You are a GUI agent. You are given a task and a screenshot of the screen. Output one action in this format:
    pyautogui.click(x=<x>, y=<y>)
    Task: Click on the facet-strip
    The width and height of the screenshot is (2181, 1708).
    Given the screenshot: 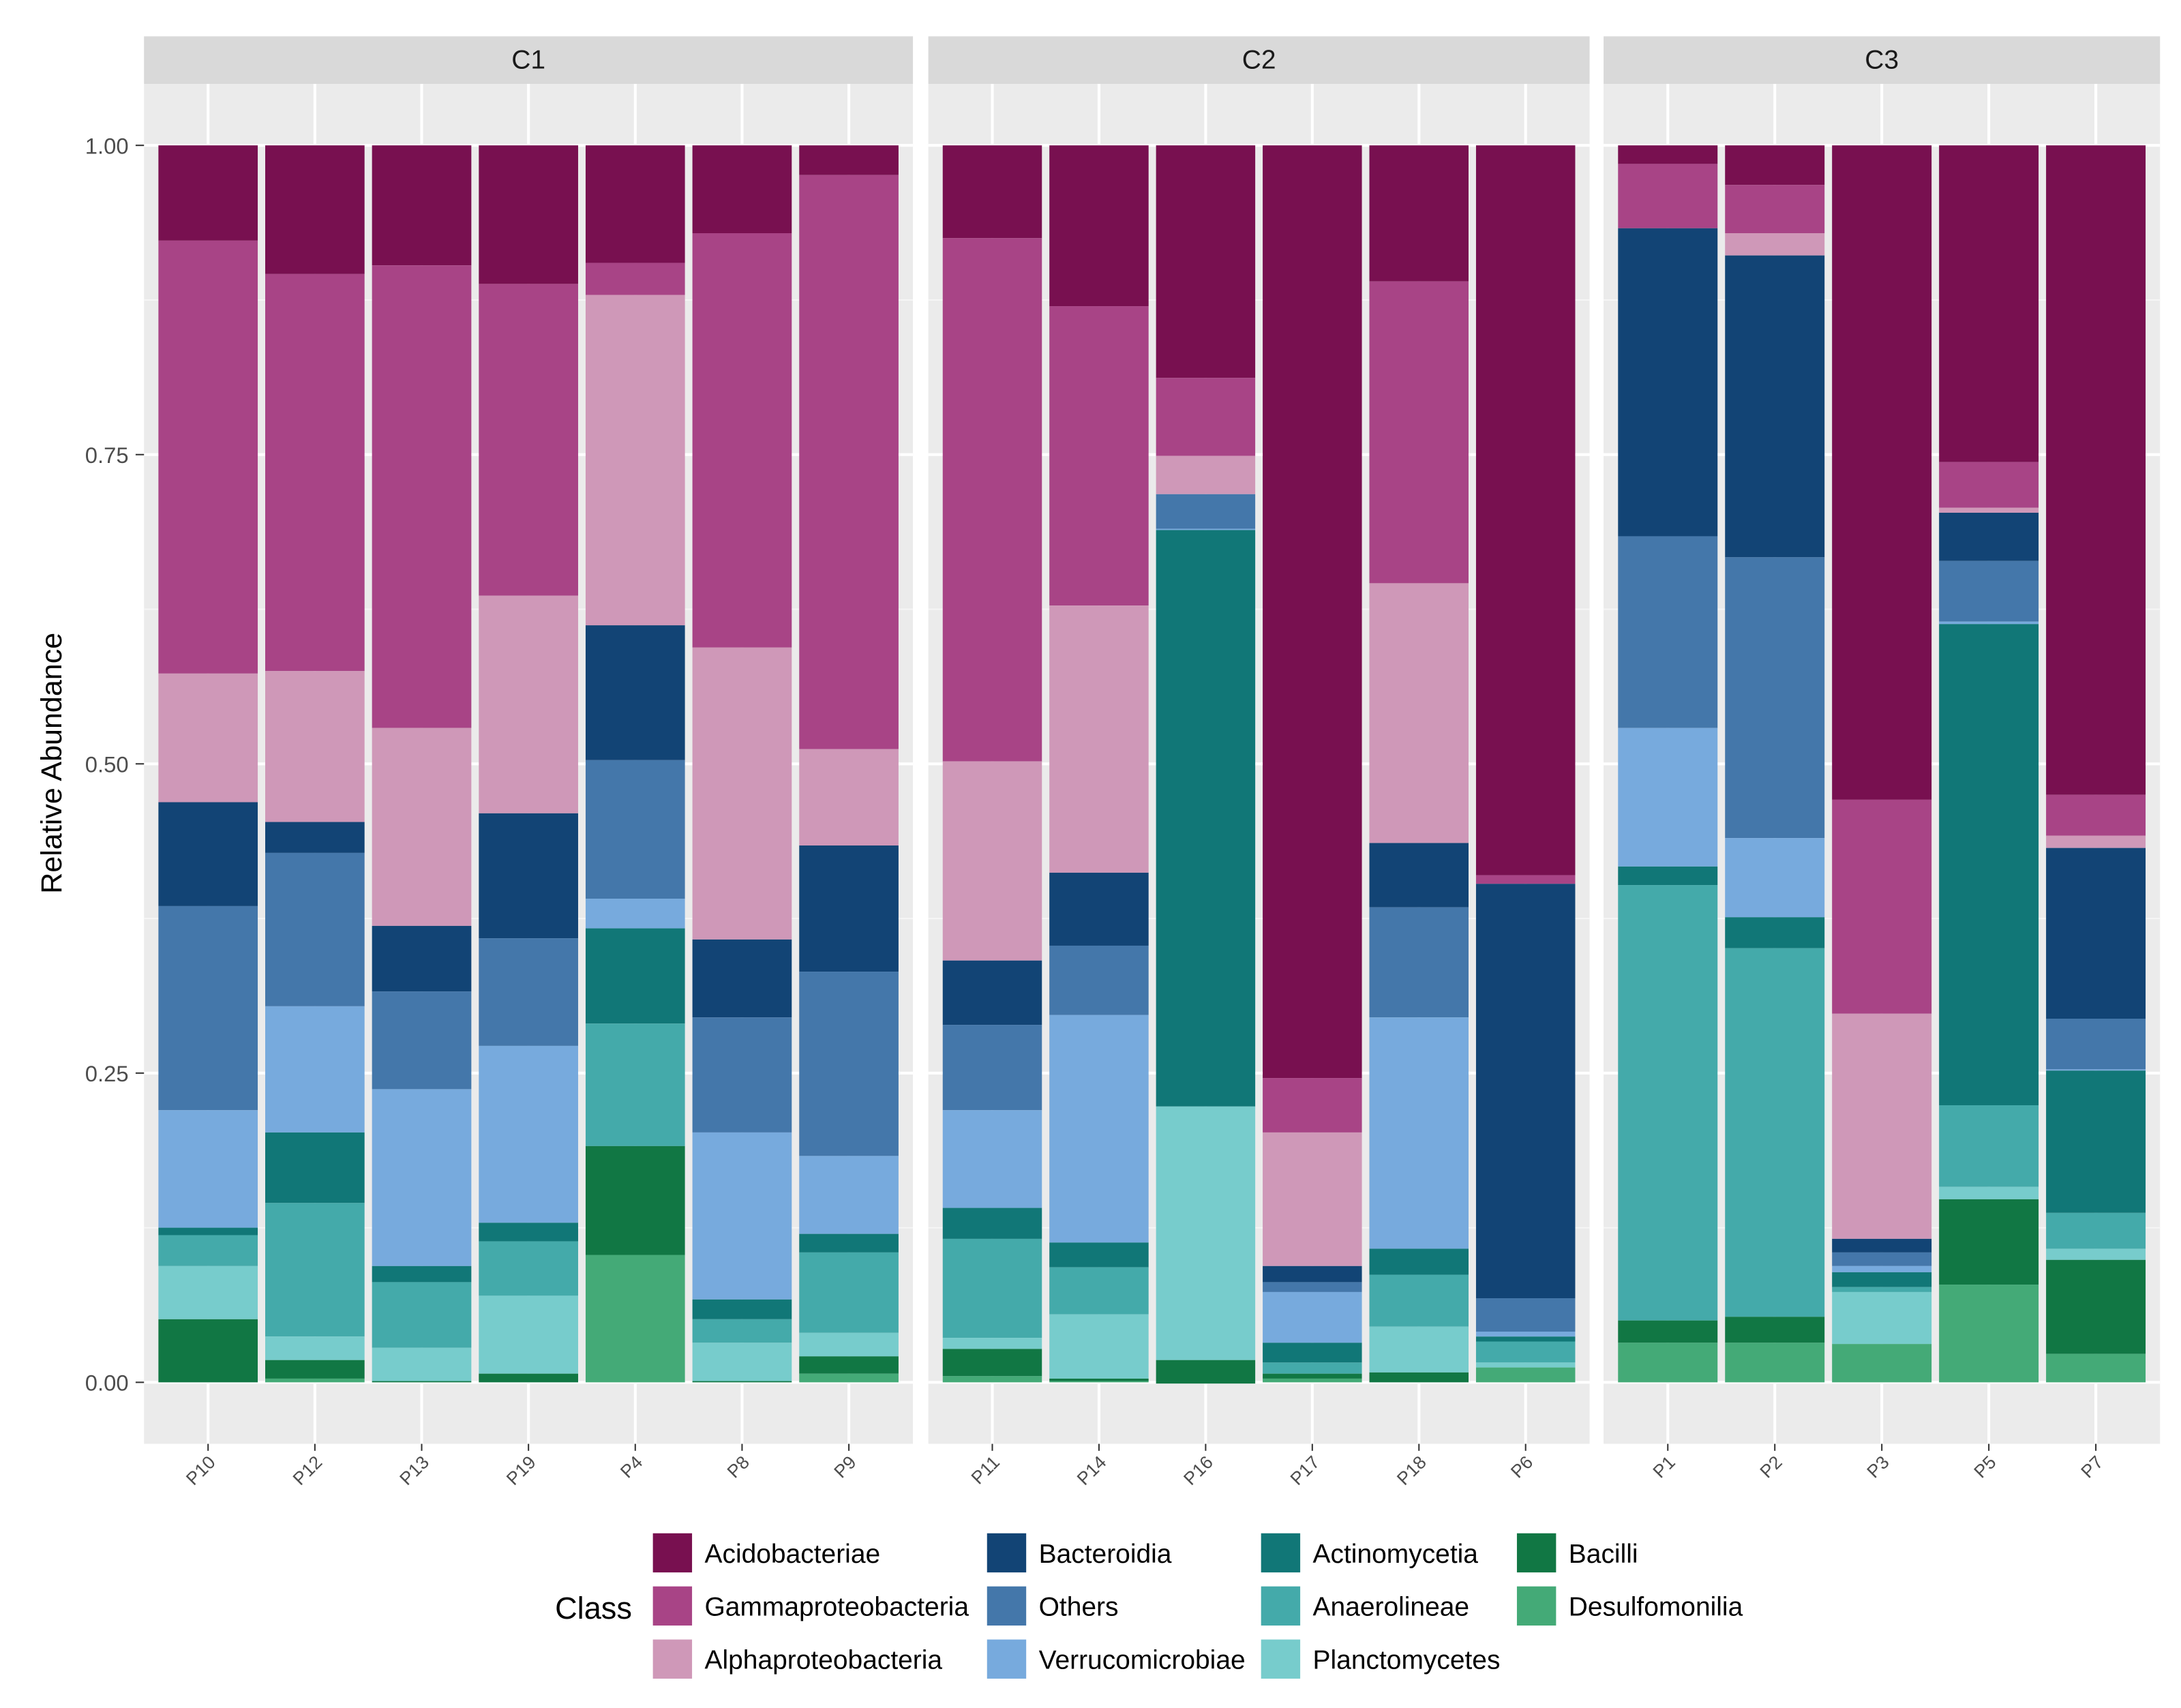 What is the action you would take?
    pyautogui.click(x=529, y=60)
    